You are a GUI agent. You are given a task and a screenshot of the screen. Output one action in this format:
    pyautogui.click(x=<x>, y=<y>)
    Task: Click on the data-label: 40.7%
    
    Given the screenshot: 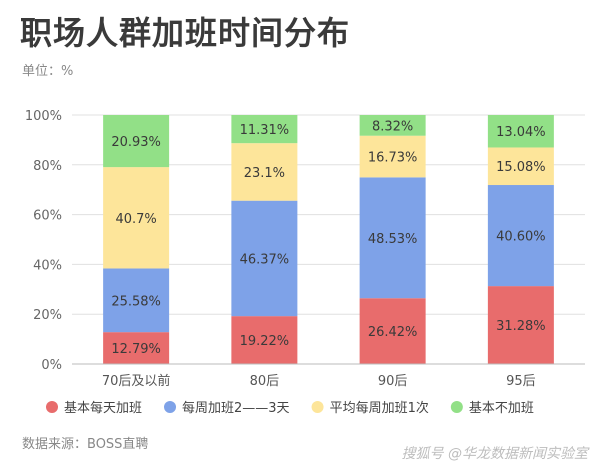 What is the action you would take?
    pyautogui.click(x=135, y=219)
    